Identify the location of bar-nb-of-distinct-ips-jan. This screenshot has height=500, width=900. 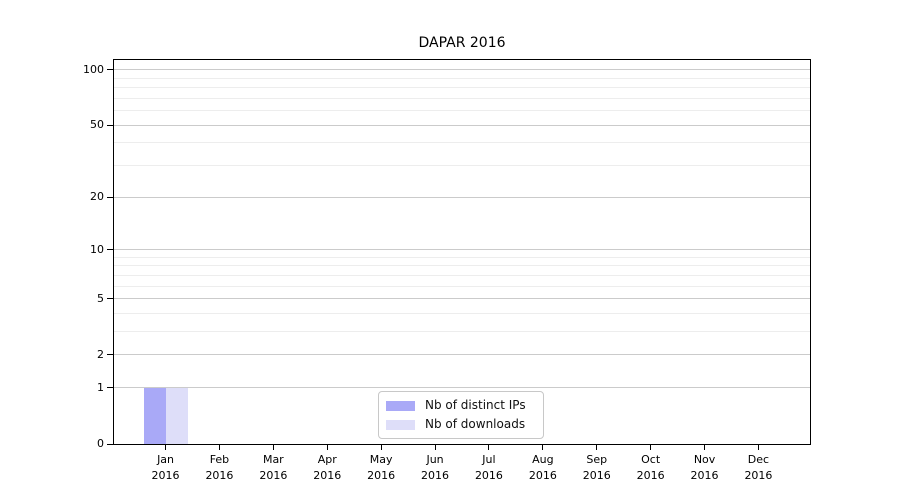
(155, 415).